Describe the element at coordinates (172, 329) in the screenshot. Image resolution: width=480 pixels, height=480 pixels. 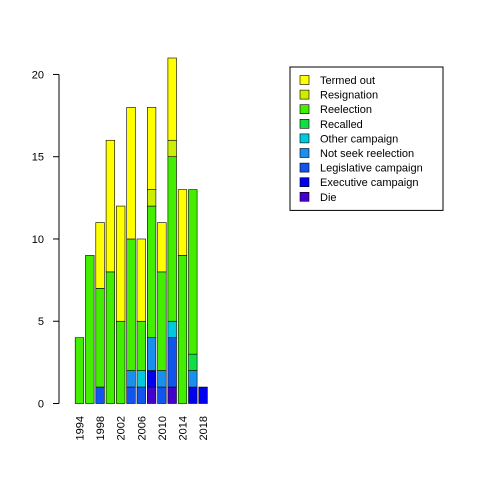
I see `bar-segment-2012-other-campaign` at that location.